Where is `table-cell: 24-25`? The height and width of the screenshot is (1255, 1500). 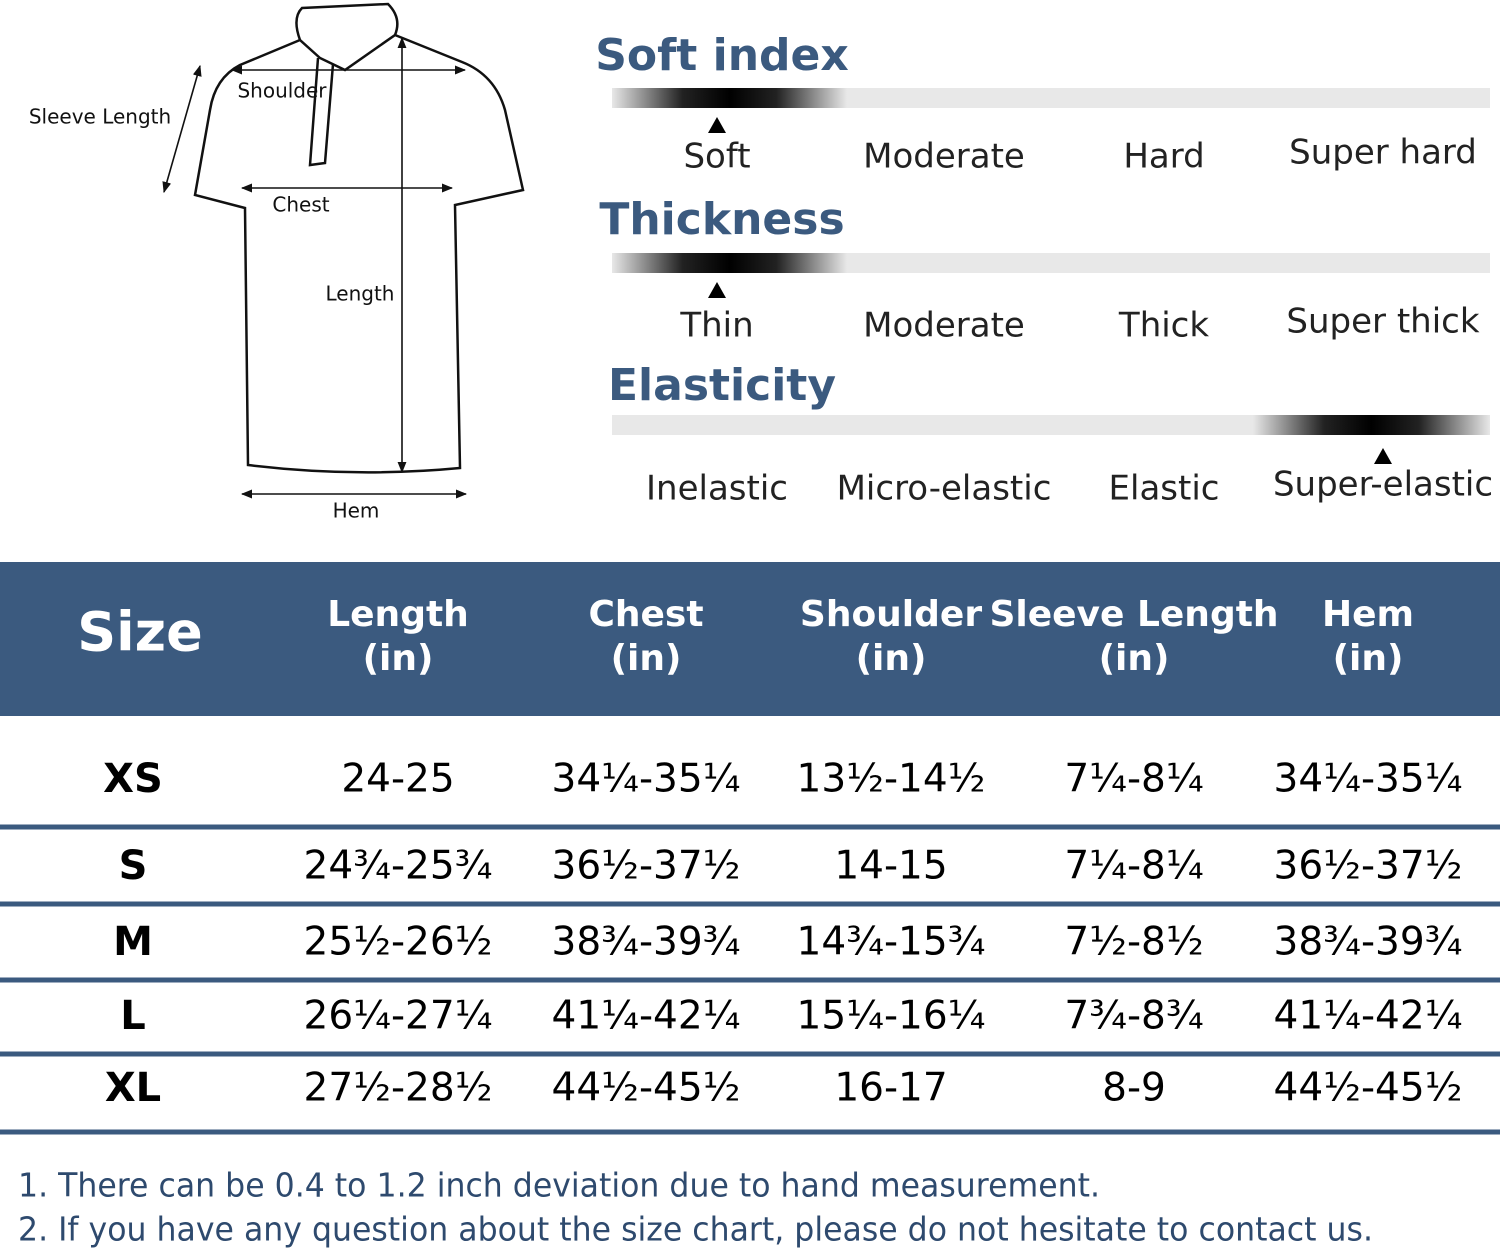
table-cell: 24-25 is located at coordinates (397, 779).